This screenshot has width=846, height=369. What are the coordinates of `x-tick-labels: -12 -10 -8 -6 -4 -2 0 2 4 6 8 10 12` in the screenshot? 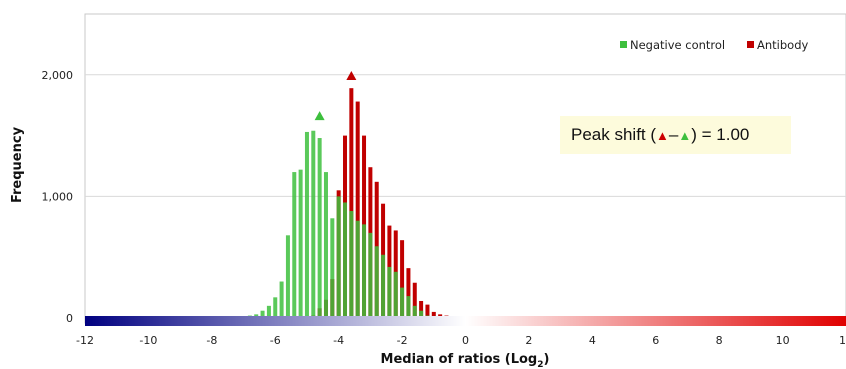 It's located at (461, 340).